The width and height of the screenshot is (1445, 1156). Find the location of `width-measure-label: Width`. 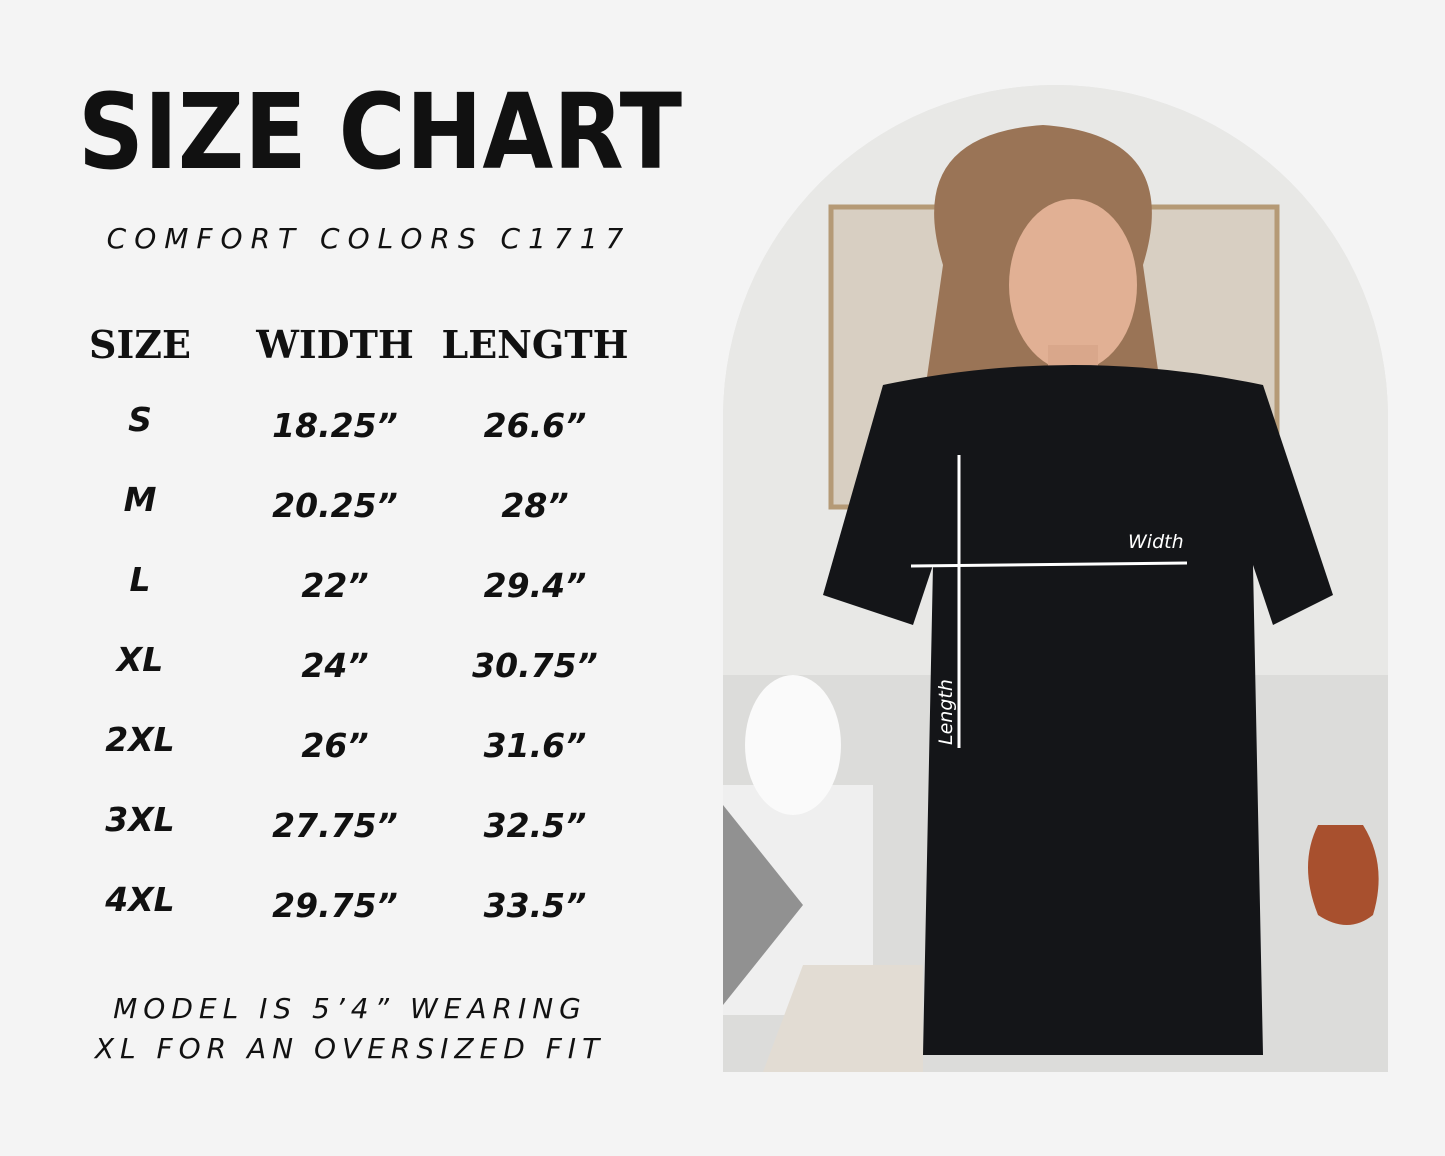

width-measure-label: Width is located at coordinates (1156, 542).